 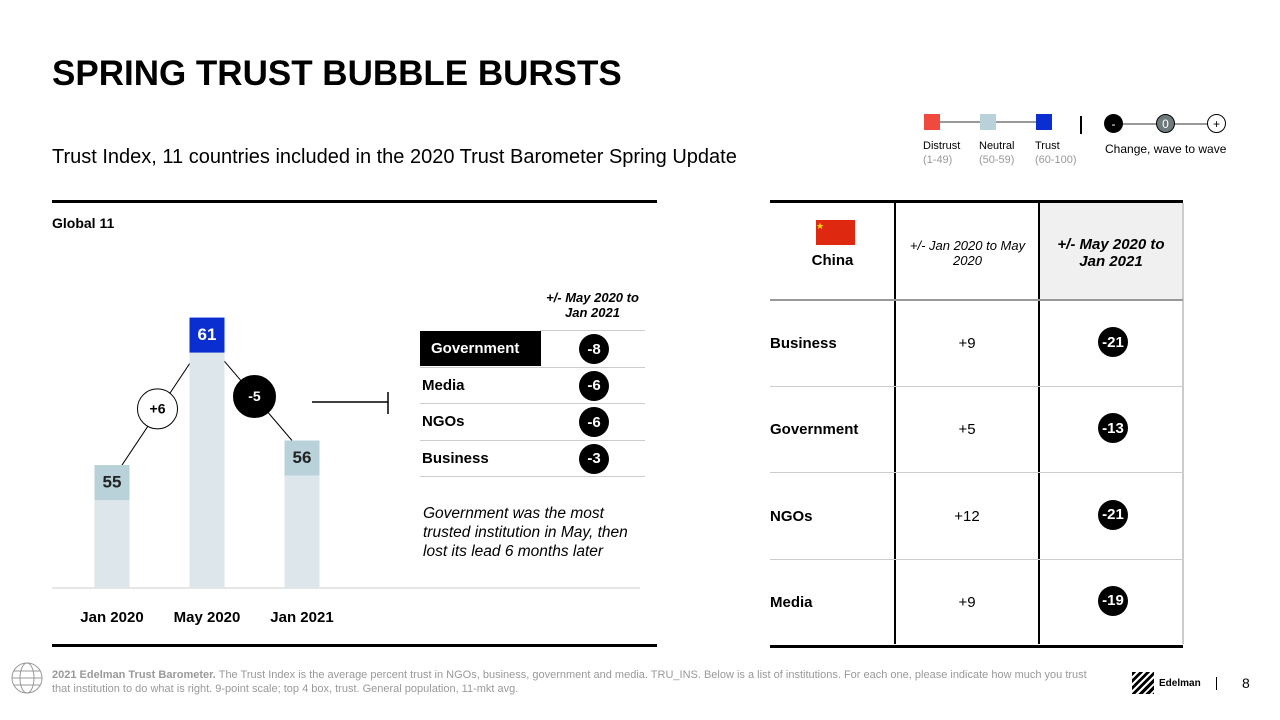 What do you see at coordinates (942, 146) in the screenshot?
I see `legend-label: Distrust` at bounding box center [942, 146].